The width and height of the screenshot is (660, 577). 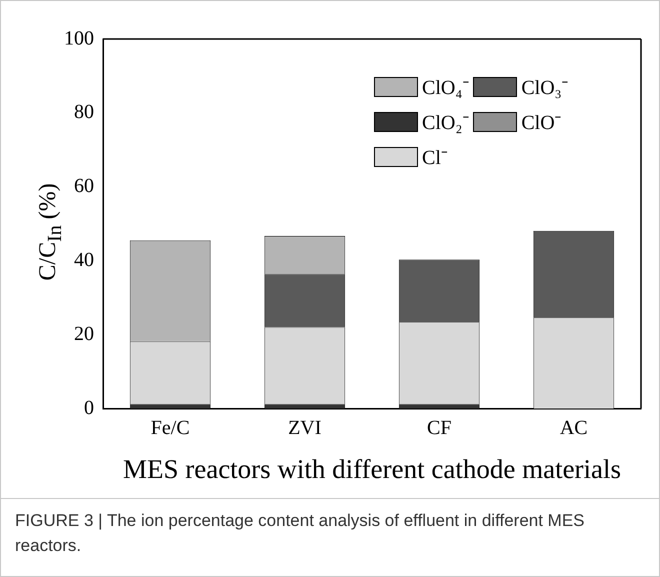 What do you see at coordinates (545, 88) in the screenshot?
I see `legend-label: ClO₃⁻` at bounding box center [545, 88].